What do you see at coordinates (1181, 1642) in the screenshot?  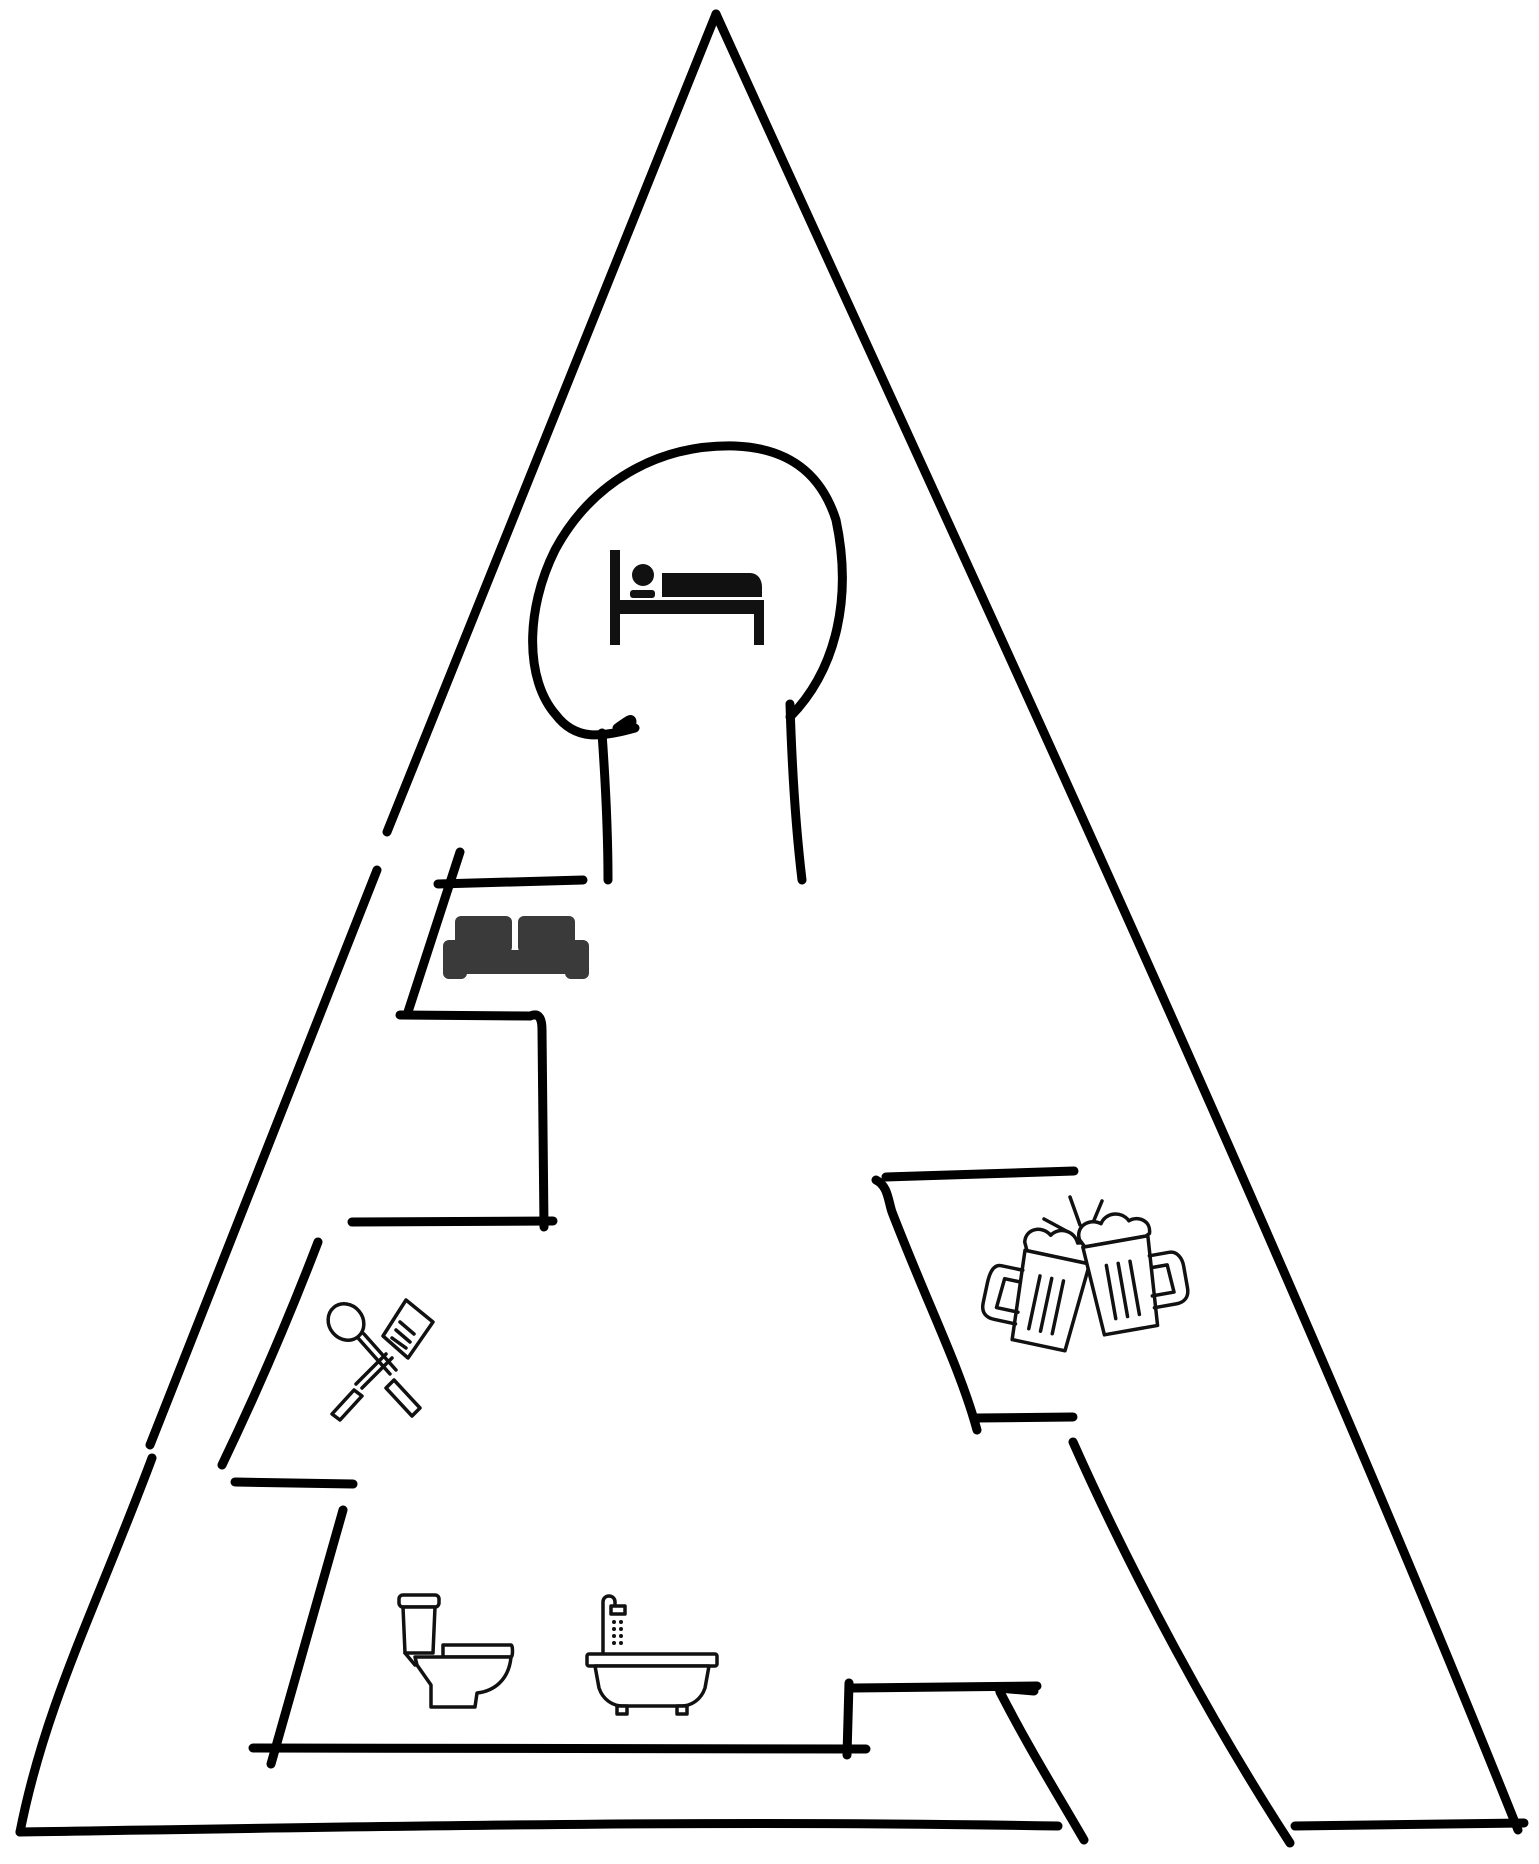 I see `inner-wall-right-lower` at bounding box center [1181, 1642].